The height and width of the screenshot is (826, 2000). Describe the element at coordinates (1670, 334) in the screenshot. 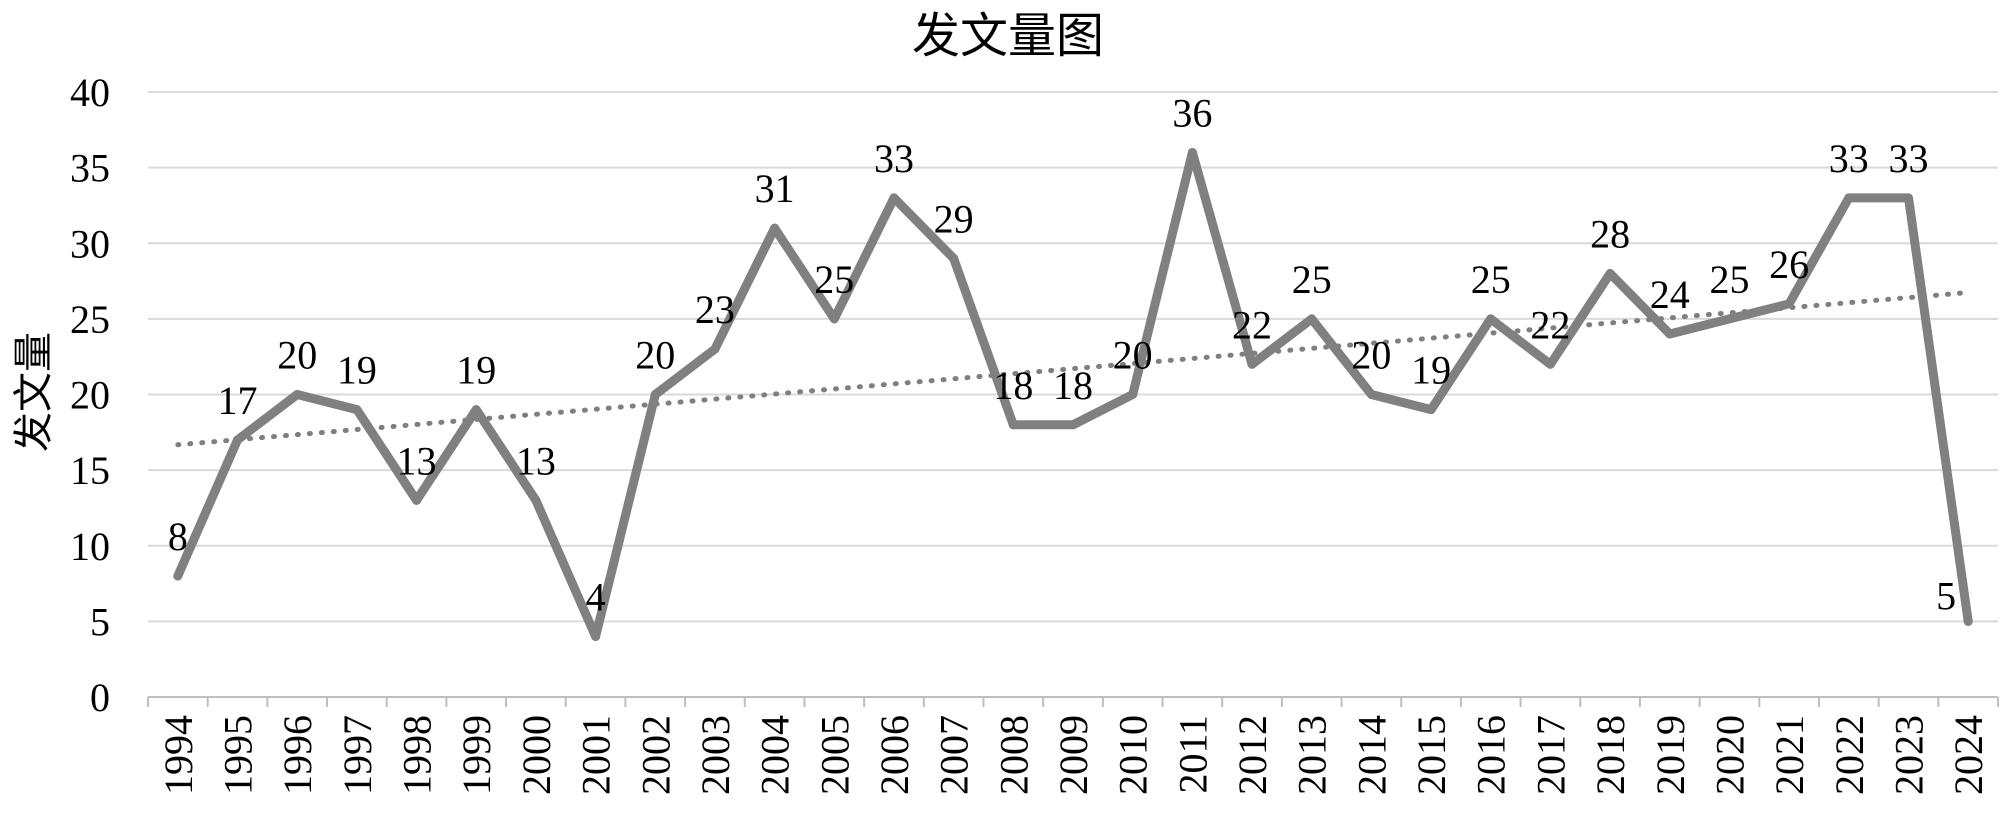

I see `data-point-2019` at that location.